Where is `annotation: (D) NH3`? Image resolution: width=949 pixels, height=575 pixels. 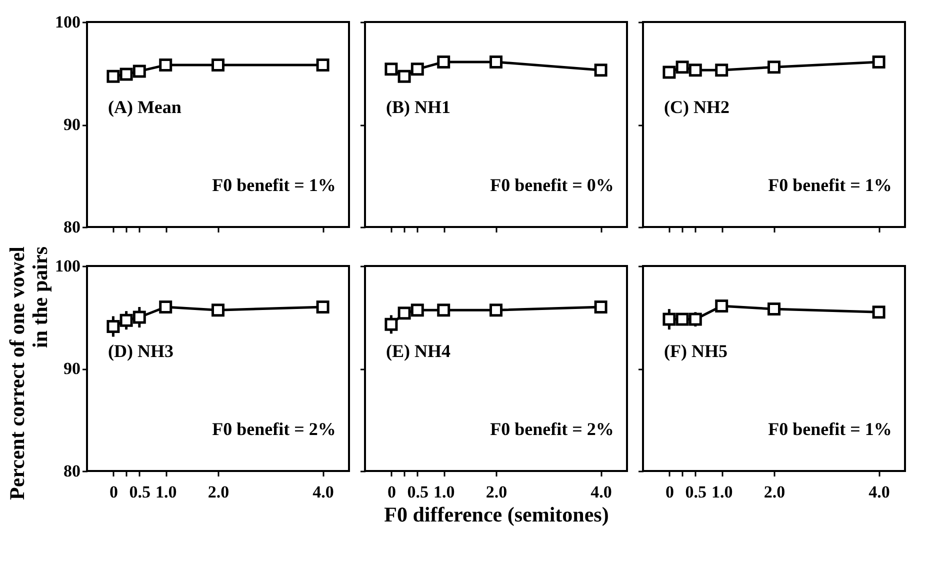 annotation: (D) NH3 is located at coordinates (141, 351).